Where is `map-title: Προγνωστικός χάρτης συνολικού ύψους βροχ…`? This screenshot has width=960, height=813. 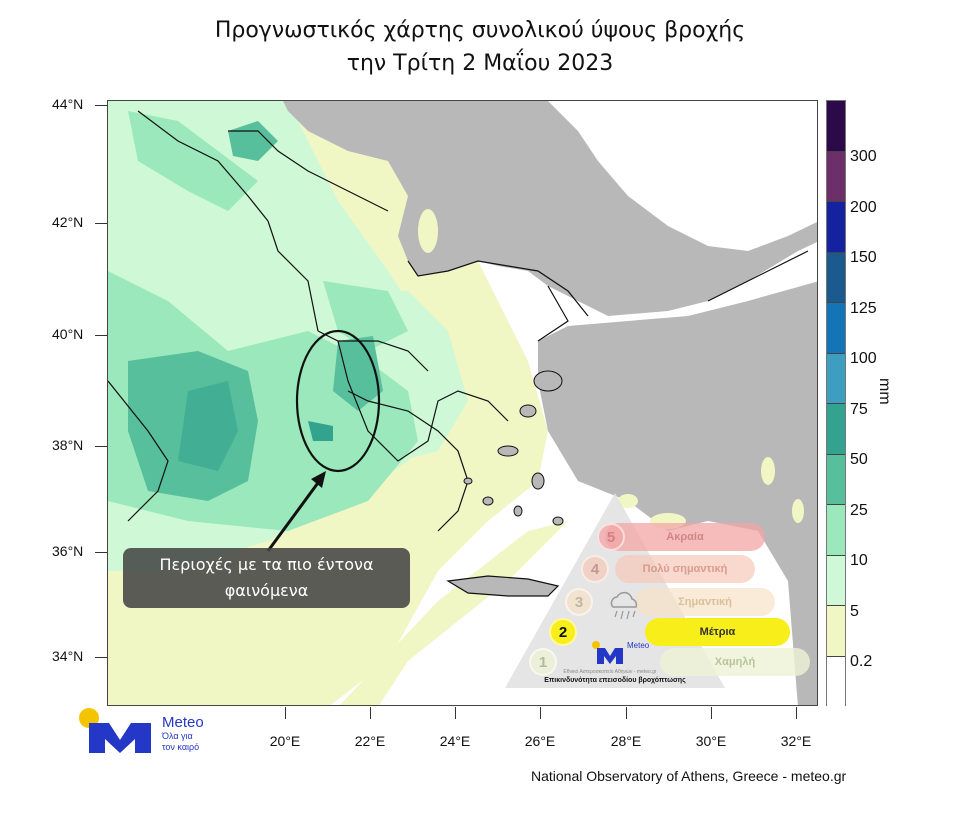 map-title: Προγνωστικός χάρτης συνολικού ύψους βροχ… is located at coordinates (480, 47).